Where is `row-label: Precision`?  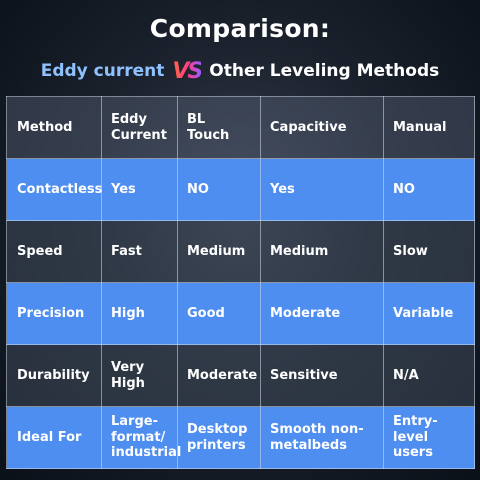 row-label: Precision is located at coordinates (54, 313).